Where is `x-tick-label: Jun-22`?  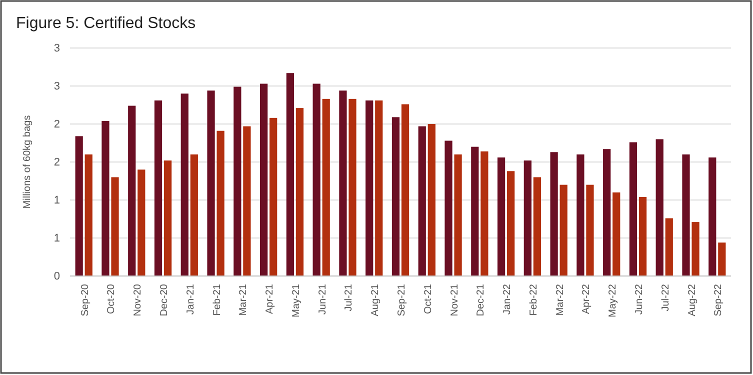 x-tick-label: Jun-22 is located at coordinates (639, 299).